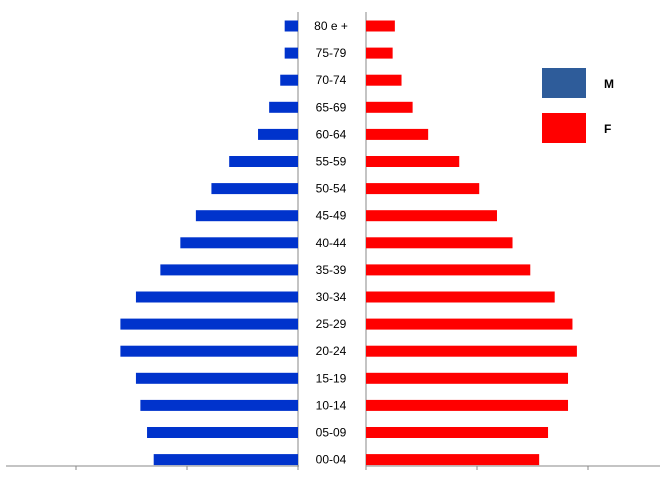 The height and width of the screenshot is (484, 665). Describe the element at coordinates (331, 107) in the screenshot. I see `age-group-label: 65-69` at that location.